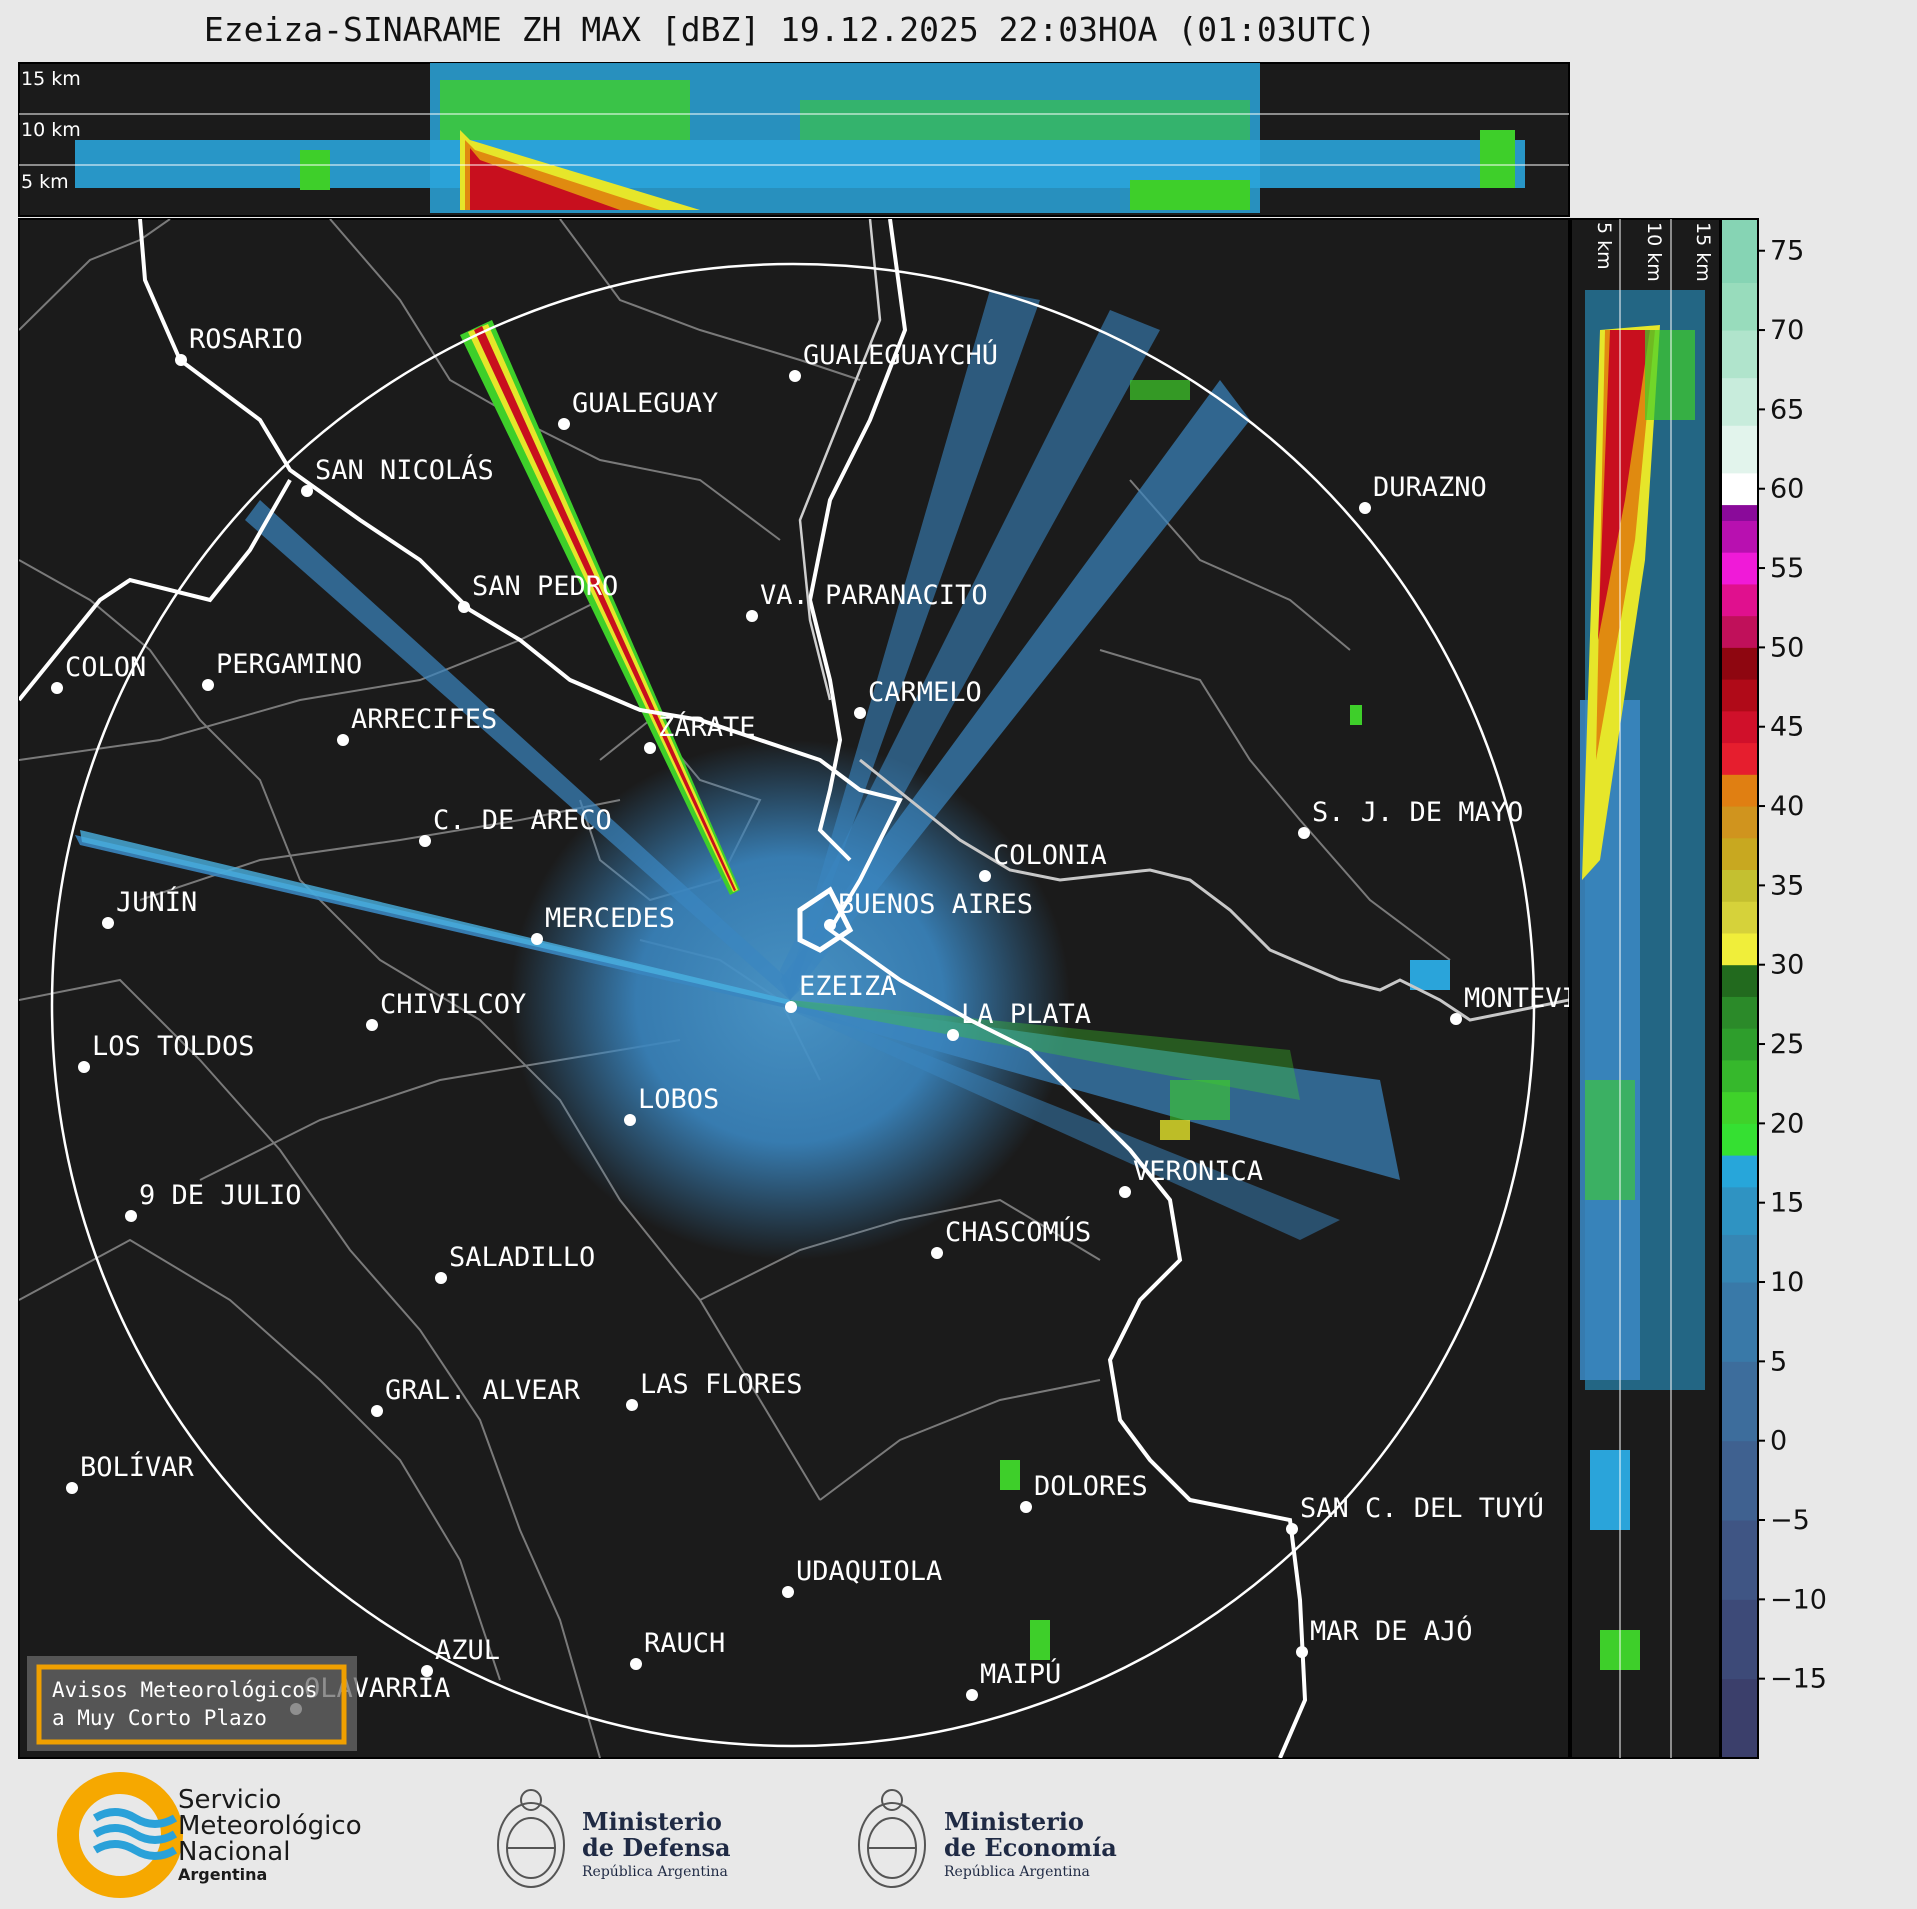 The height and width of the screenshot is (1909, 1917). I want to click on city-label: LOBOS, so click(678, 1099).